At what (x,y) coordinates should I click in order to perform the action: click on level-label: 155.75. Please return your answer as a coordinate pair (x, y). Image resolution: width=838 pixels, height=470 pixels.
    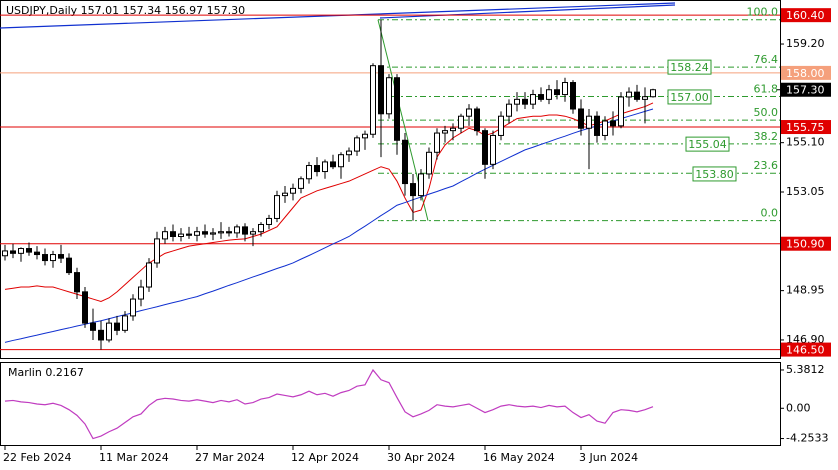
    Looking at the image, I should click on (805, 127).